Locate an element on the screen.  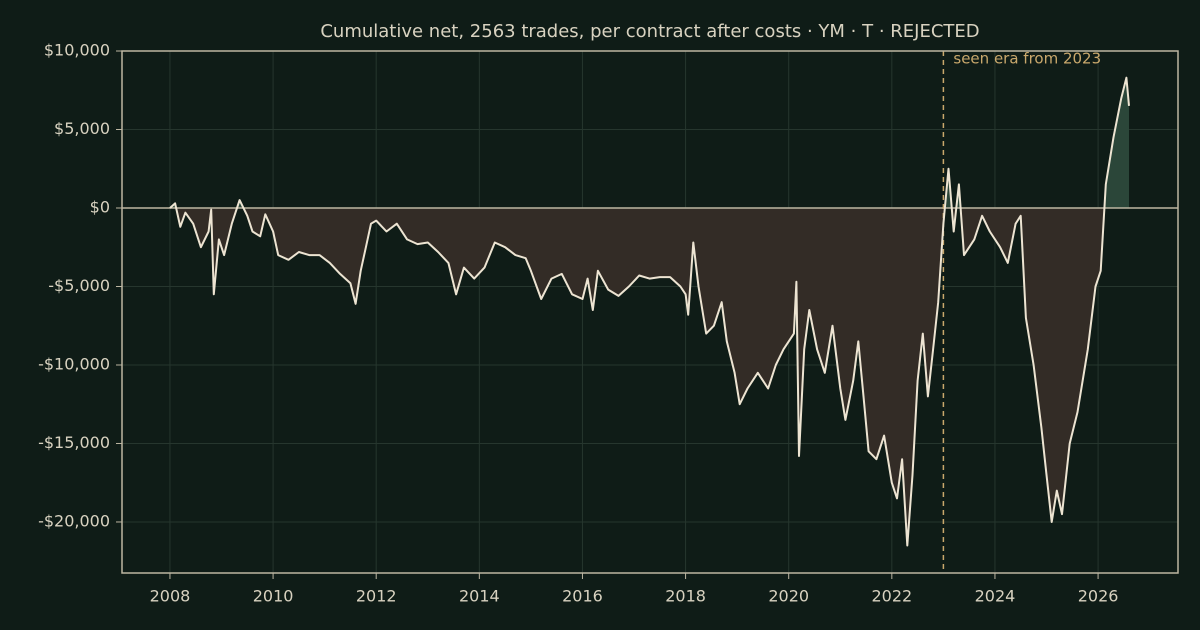
y-tick-label: -$10,000 is located at coordinates (74, 363).